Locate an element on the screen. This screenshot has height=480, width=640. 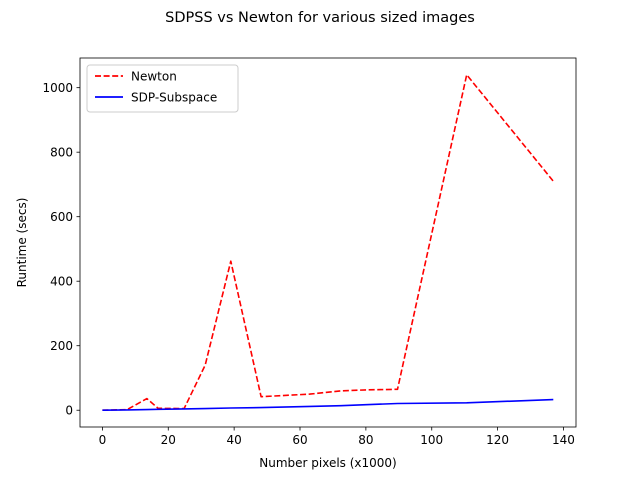
legend-label-sdp-subspace: SDP-Subspace is located at coordinates (174, 98).